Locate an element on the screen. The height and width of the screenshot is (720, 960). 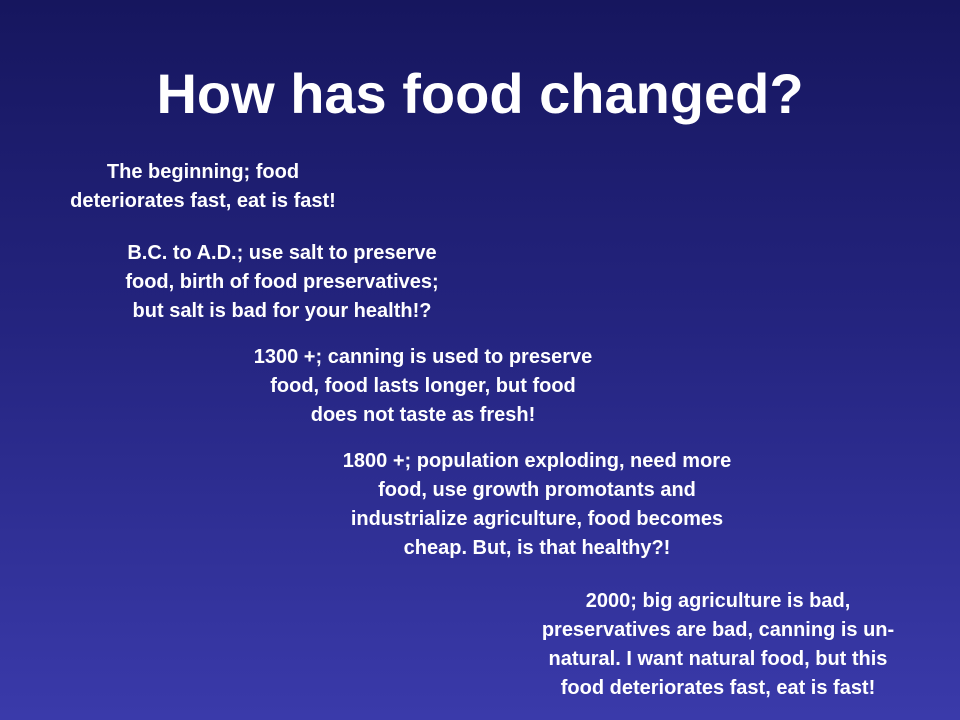
text-line: preservatives are bad, canning is un- is located at coordinates (718, 630).